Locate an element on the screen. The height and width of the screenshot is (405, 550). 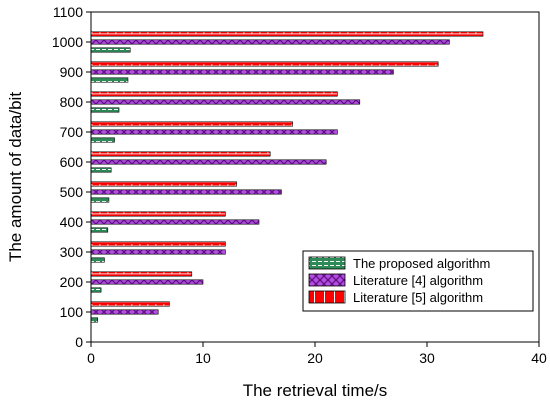
x-axis-ticks: 0 10 20 30 40 is located at coordinates (317, 354).